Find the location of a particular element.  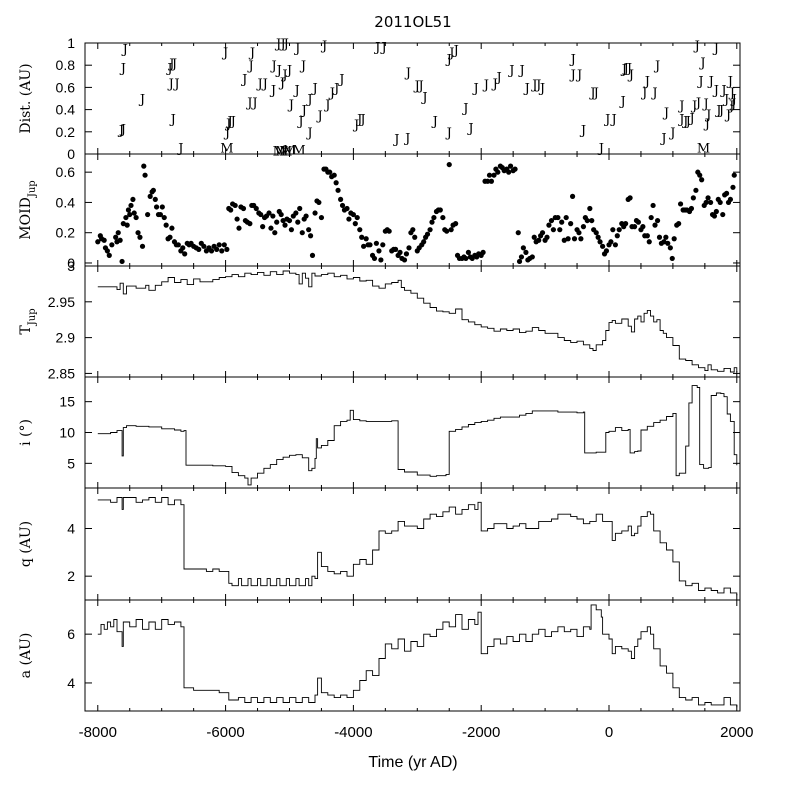

y-tick-label: 5 is located at coordinates (71, 463).